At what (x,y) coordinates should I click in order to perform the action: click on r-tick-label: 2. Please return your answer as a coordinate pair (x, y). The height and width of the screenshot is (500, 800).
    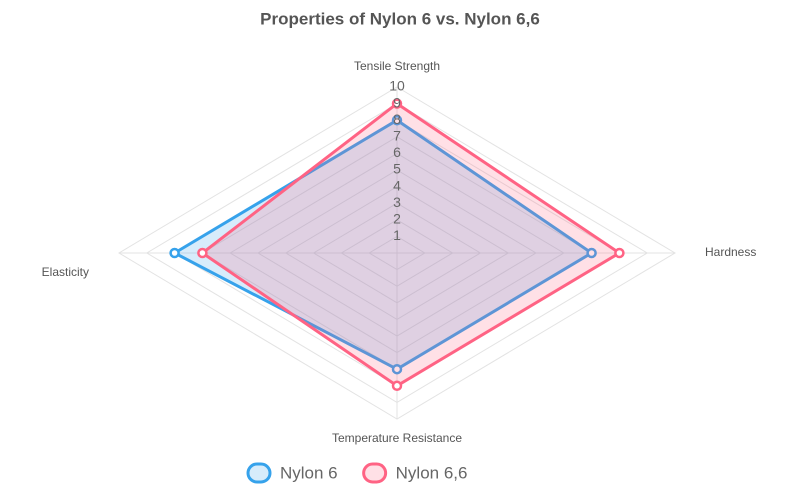
    Looking at the image, I should click on (397, 219).